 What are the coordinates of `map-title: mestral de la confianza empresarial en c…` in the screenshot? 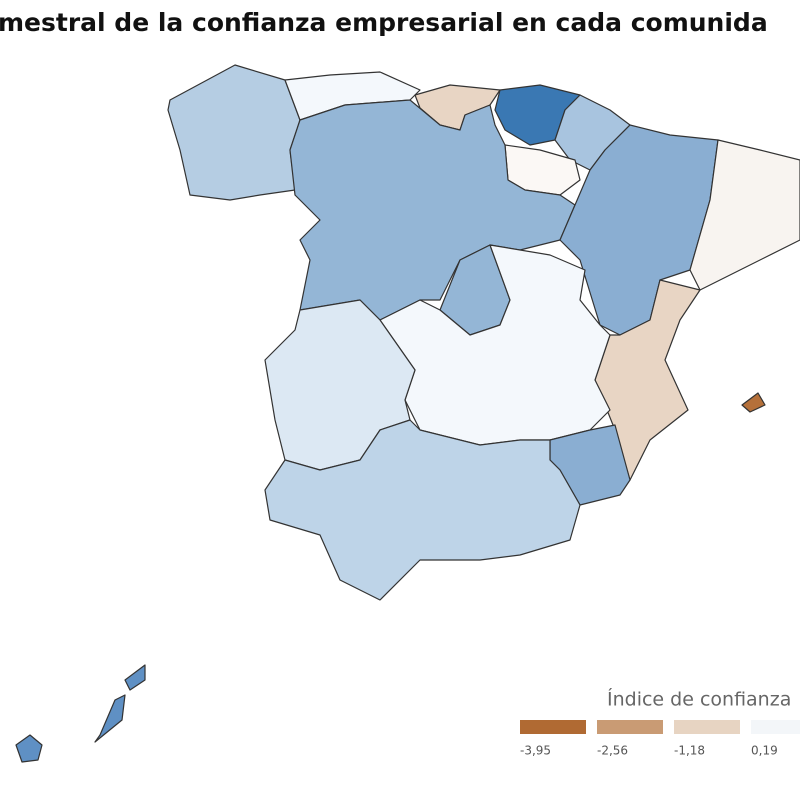 It's located at (384, 22).